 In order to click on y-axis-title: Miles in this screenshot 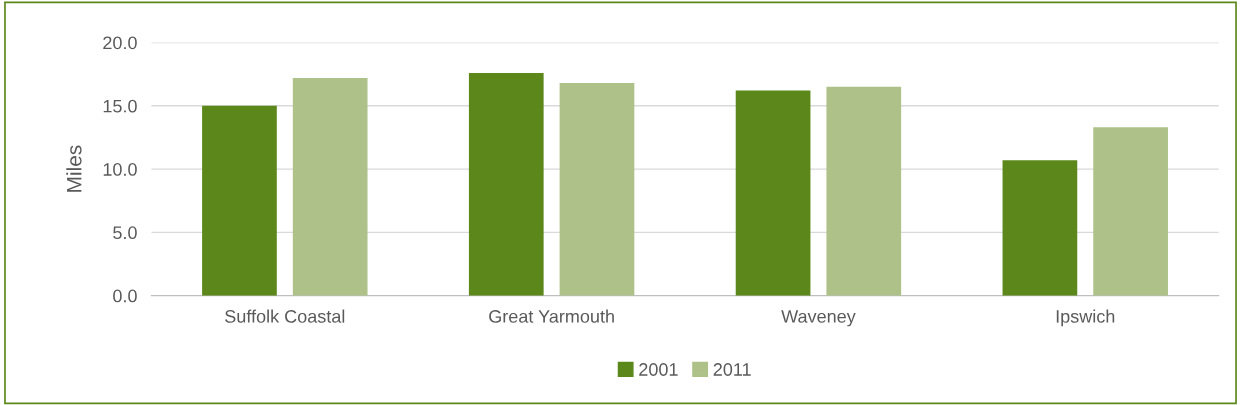, I will do `click(74, 168)`.